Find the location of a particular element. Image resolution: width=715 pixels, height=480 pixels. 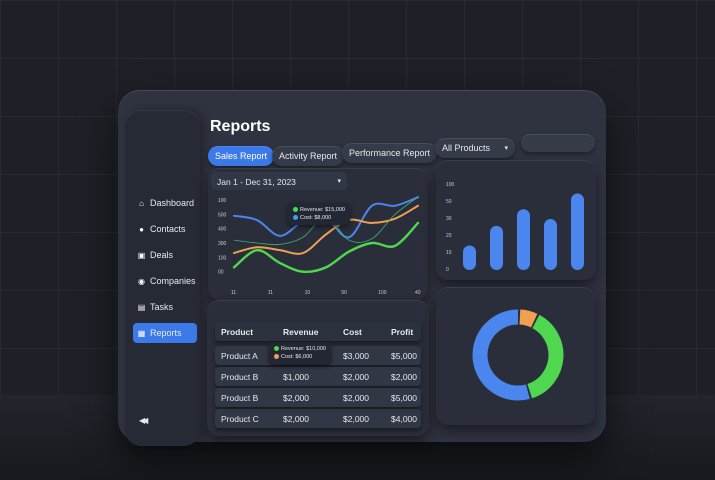

tooltip-revenue: Revenue: $15,000 is located at coordinates (322, 210).